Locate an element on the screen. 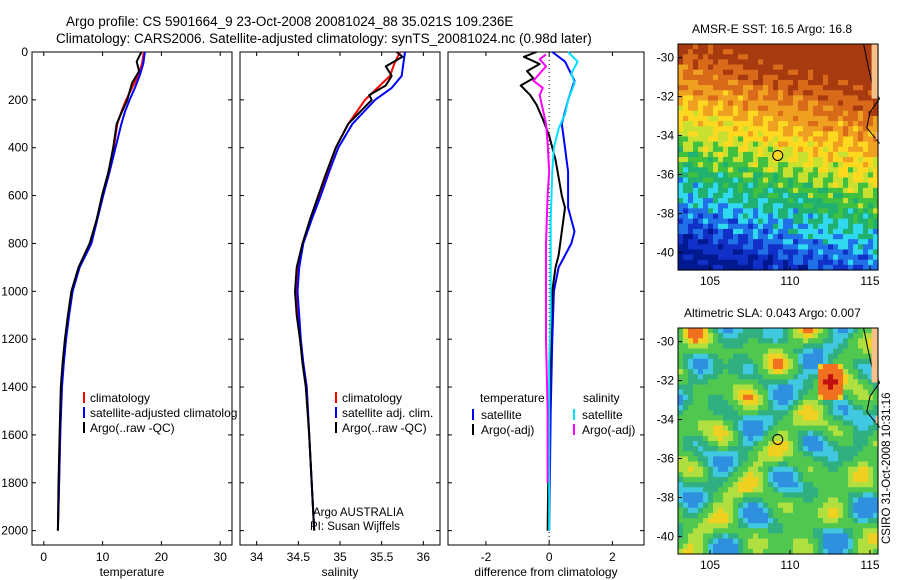 The width and height of the screenshot is (900, 580). sla-map-coastline is located at coordinates (873, 405).